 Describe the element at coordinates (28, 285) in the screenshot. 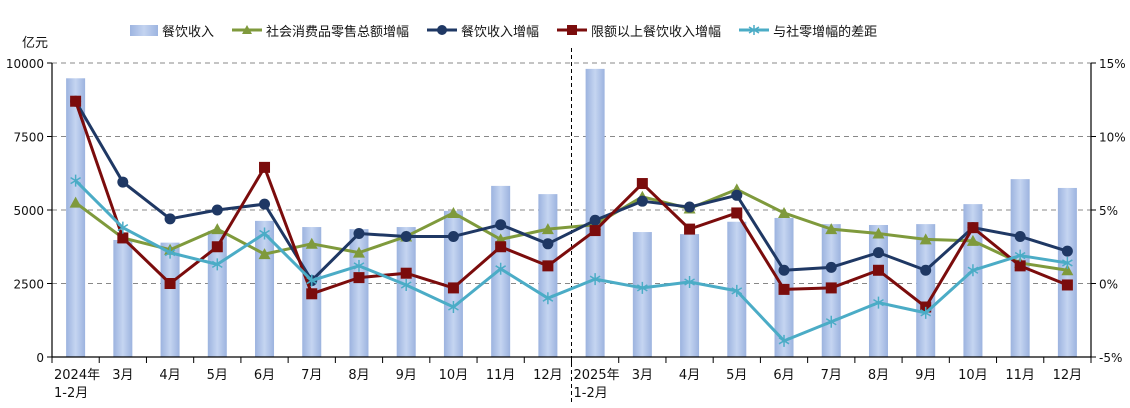

I see `y-left-tick-label: 2500` at that location.